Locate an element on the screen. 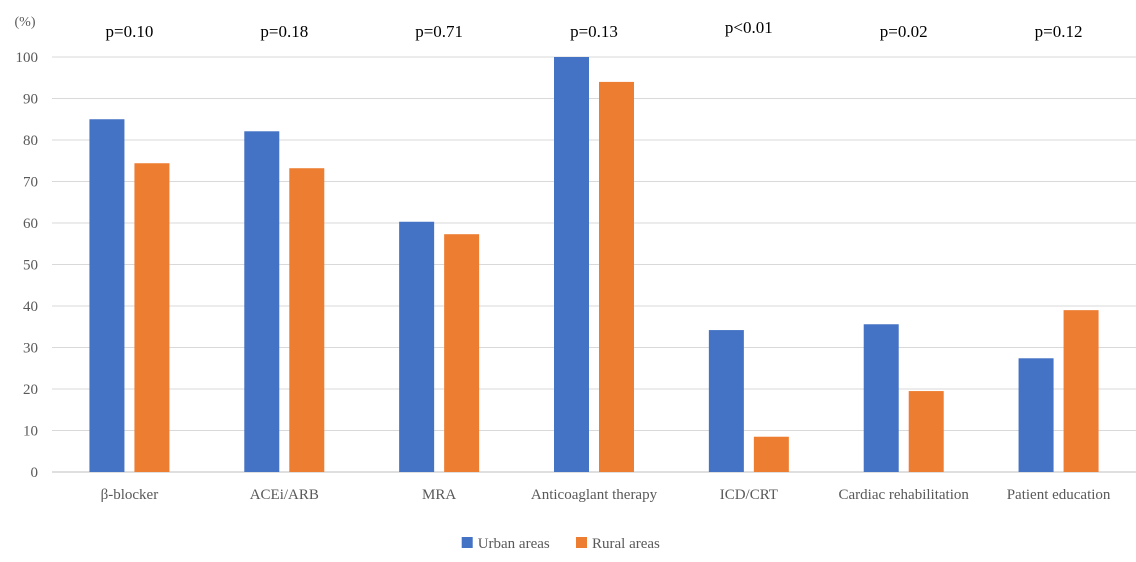  x-tick-label: ACEi/ARB is located at coordinates (284, 495).